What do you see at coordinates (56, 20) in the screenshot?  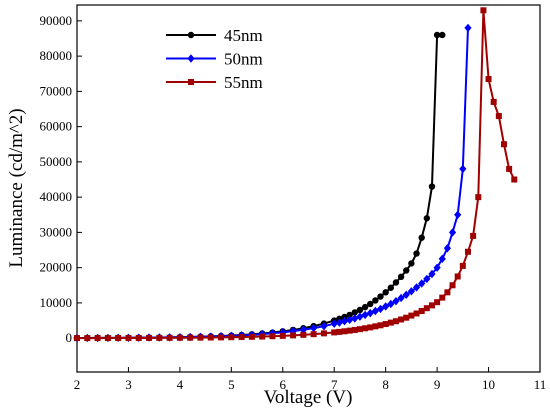 I see `y-tick-label: 90000` at bounding box center [56, 20].